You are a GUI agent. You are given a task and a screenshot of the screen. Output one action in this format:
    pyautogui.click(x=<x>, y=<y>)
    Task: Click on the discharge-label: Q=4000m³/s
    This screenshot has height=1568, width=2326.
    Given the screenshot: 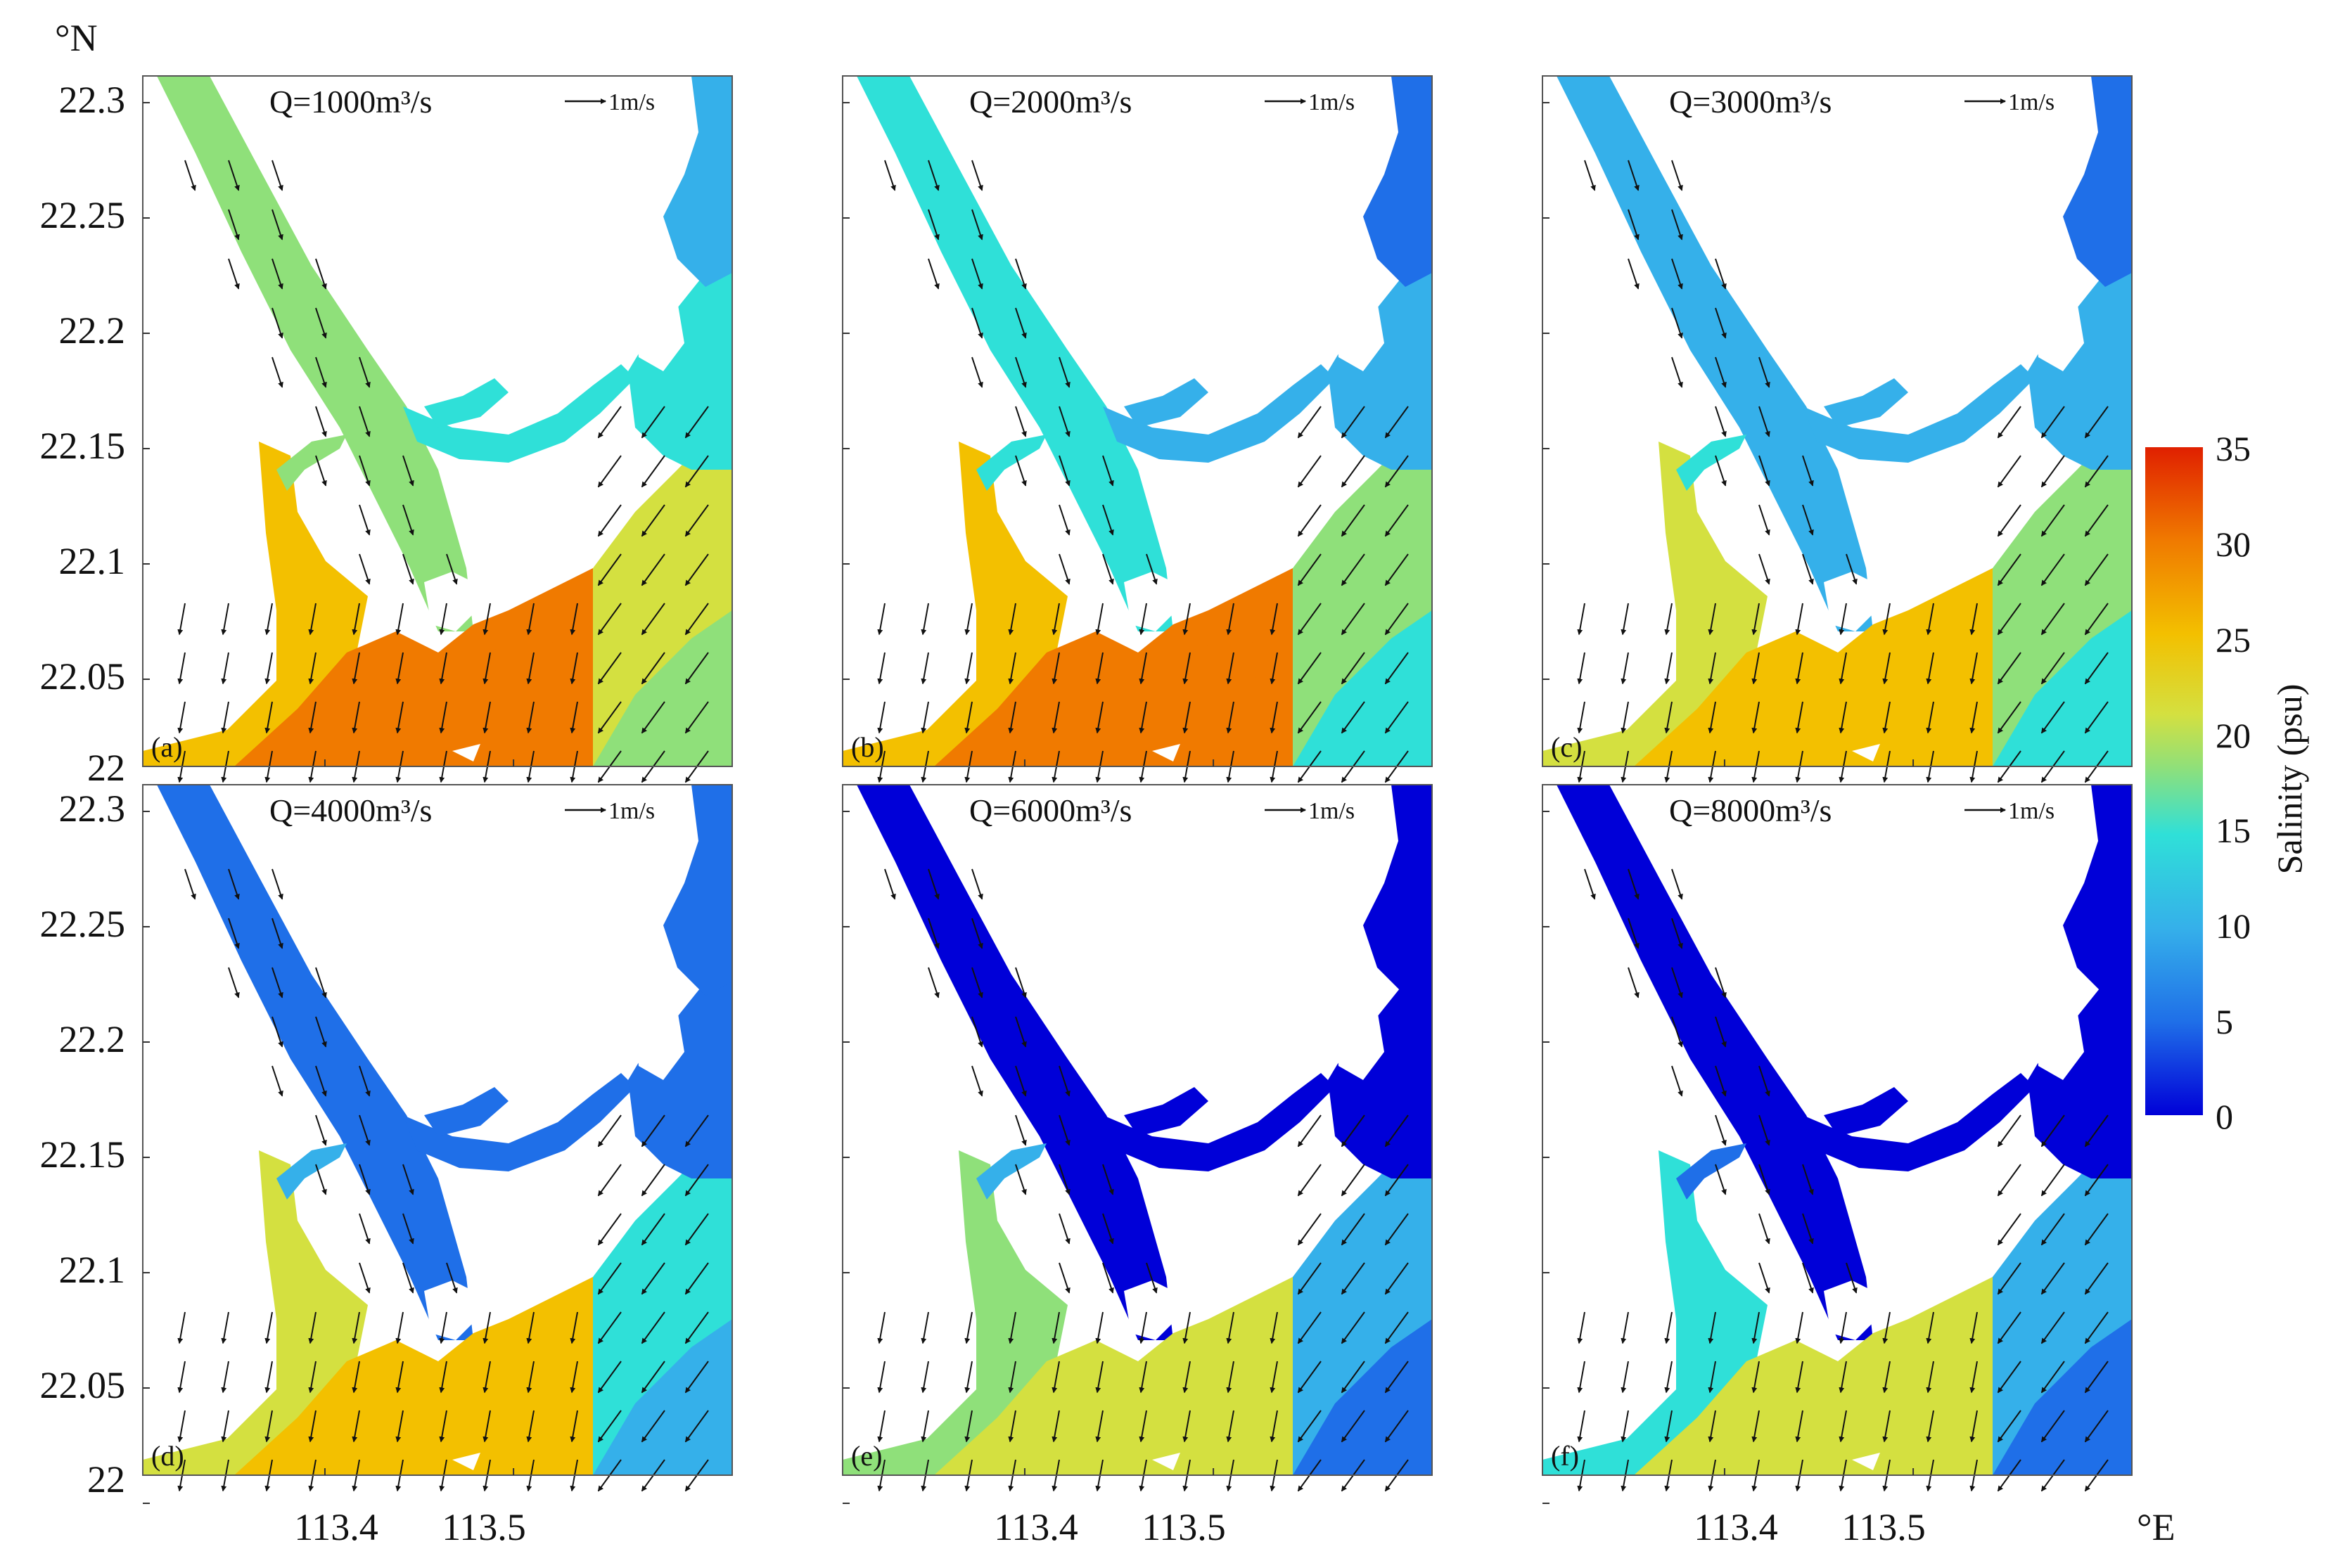 What is the action you would take?
    pyautogui.click(x=350, y=810)
    